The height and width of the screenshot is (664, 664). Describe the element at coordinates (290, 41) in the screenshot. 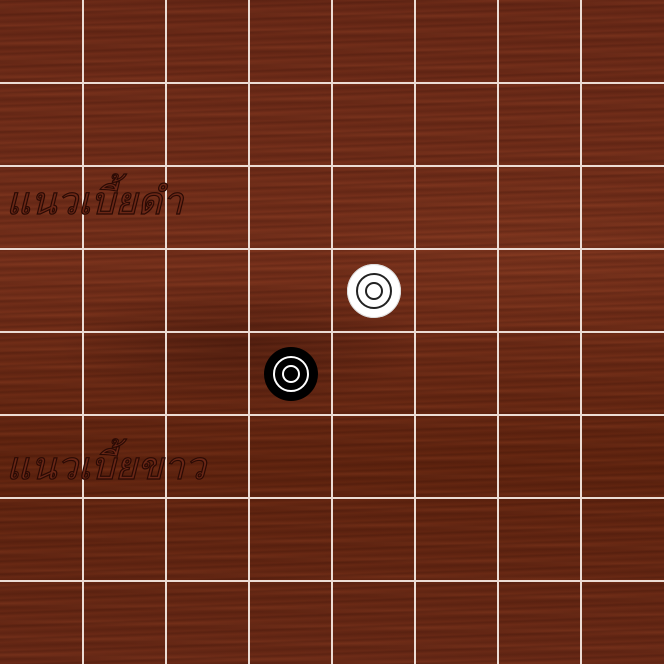

I see `board-cell-r0-c3` at that location.